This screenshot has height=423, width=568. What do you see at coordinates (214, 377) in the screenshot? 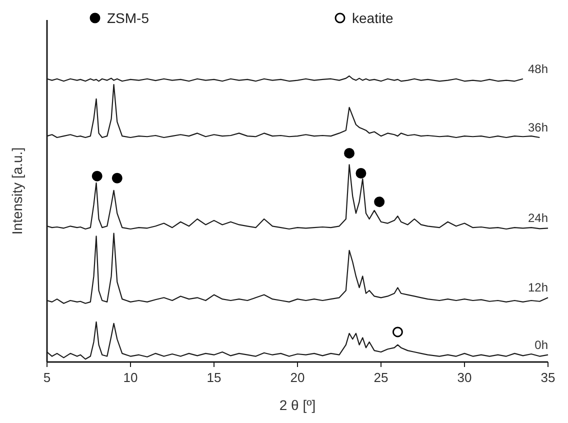
I see `x-tick-label: 15` at bounding box center [214, 377].